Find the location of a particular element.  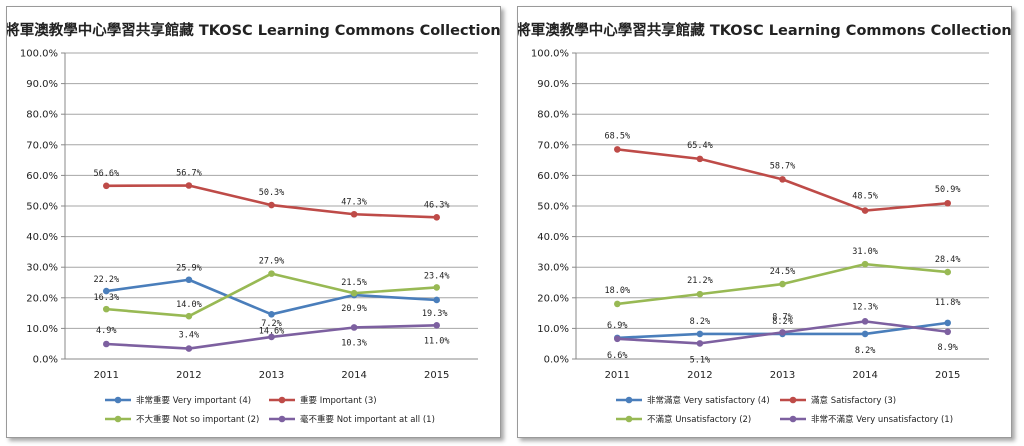

data-label: 25.9% is located at coordinates (189, 269).